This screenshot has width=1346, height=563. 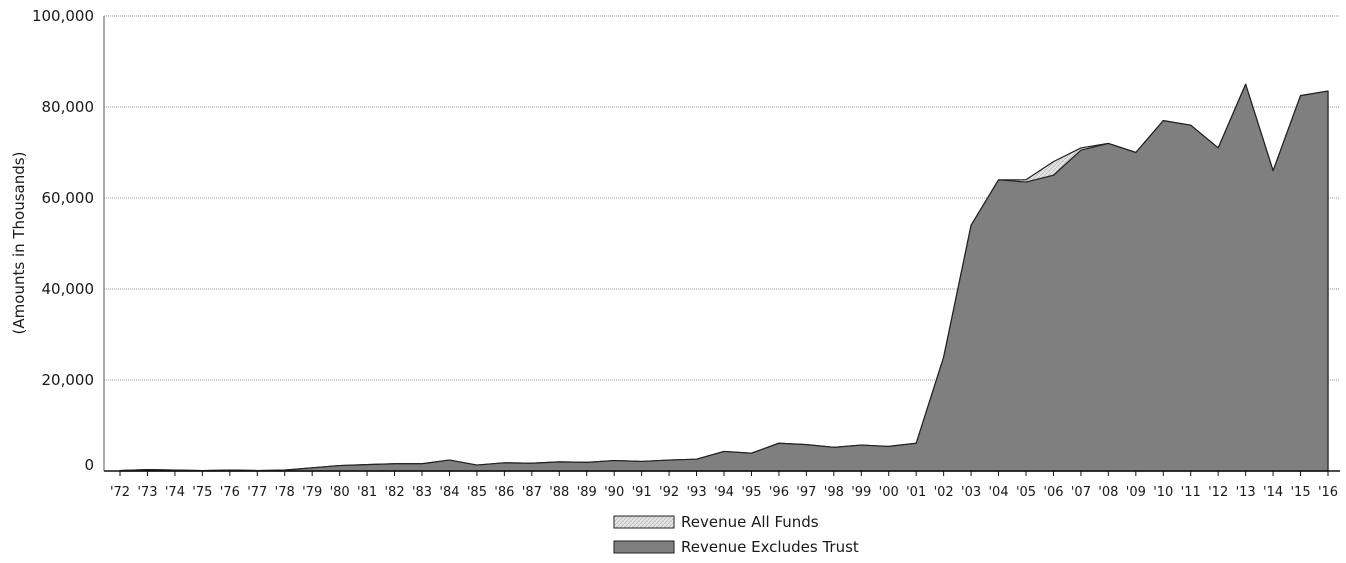 I want to click on x-tick-label: '13, so click(x=1246, y=492).